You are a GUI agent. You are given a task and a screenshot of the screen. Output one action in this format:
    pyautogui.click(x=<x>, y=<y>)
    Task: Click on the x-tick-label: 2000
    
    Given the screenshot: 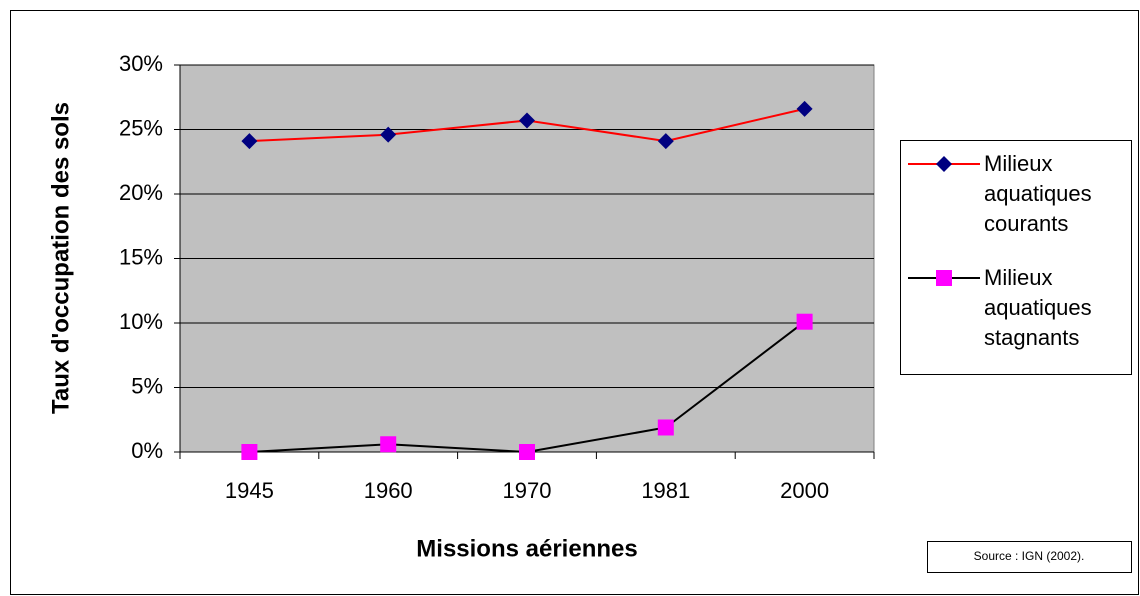 What is the action you would take?
    pyautogui.click(x=804, y=490)
    